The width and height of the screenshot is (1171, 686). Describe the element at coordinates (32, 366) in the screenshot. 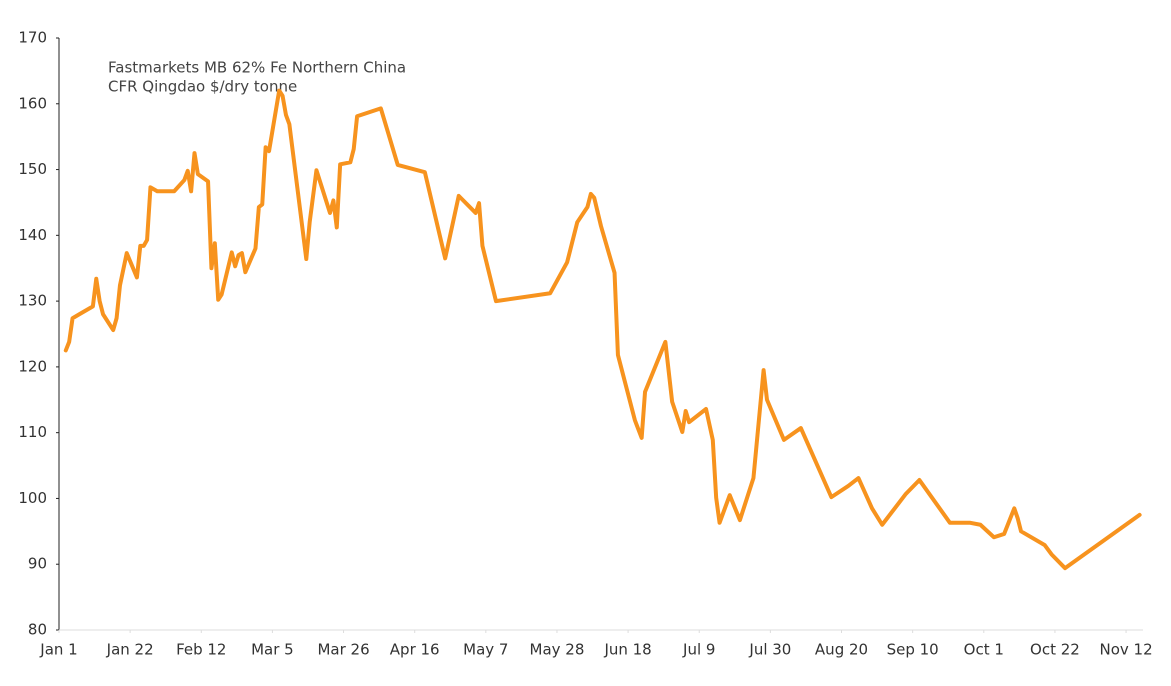

I see `y-tick-label: 120` at that location.